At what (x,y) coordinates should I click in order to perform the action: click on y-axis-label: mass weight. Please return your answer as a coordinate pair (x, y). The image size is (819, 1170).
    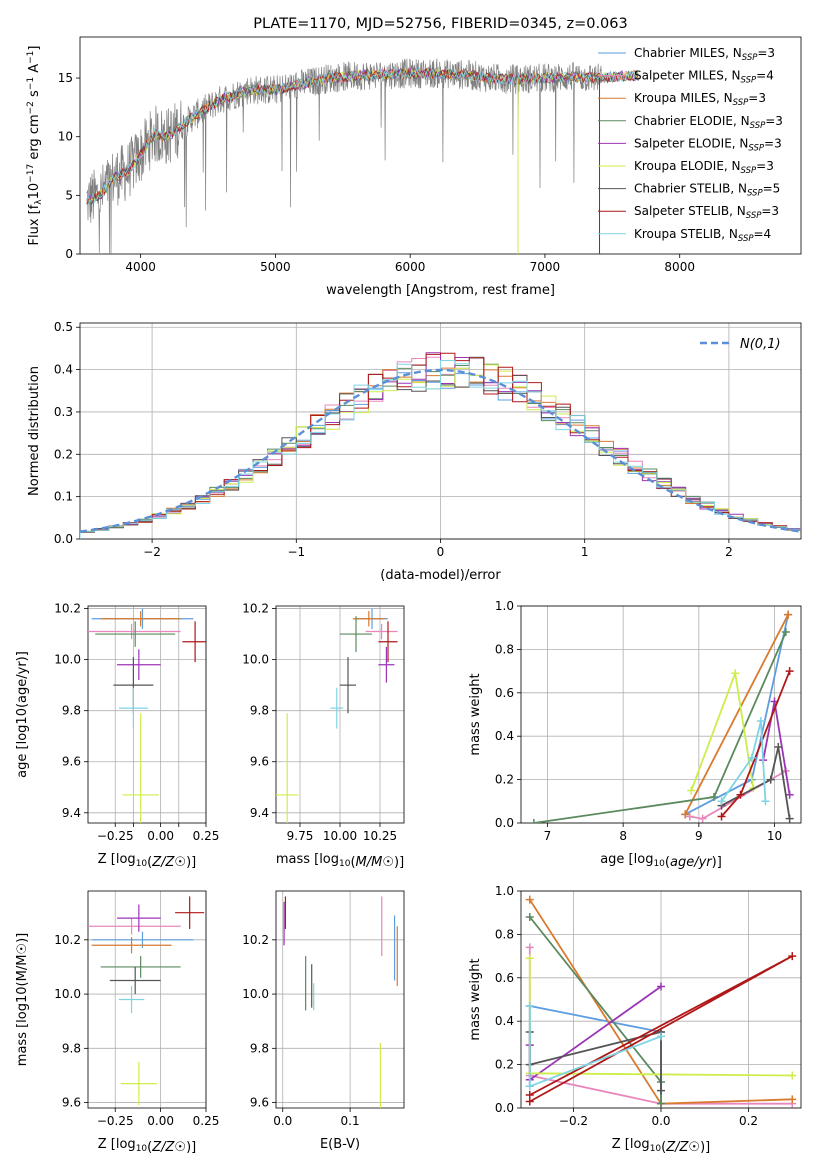
    Looking at the image, I should click on (475, 714).